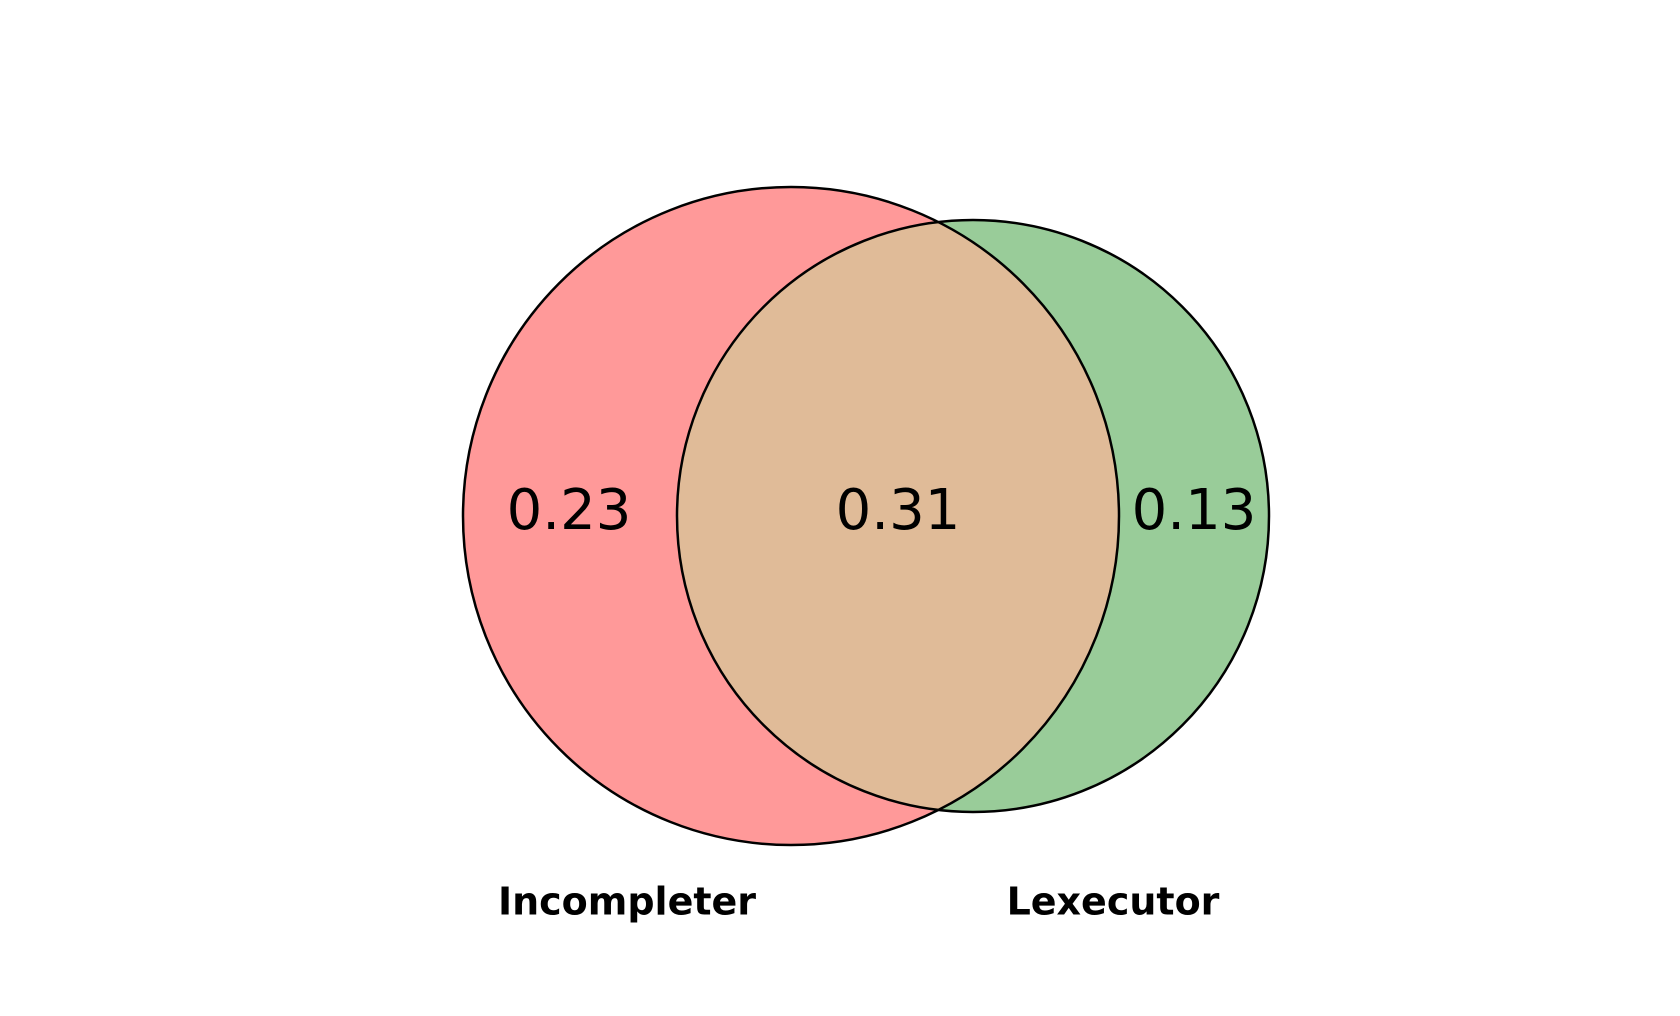  What do you see at coordinates (569, 510) in the screenshot?
I see `region-a-only-value: 0.23` at bounding box center [569, 510].